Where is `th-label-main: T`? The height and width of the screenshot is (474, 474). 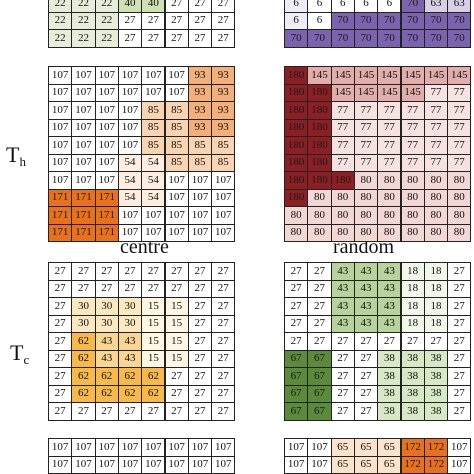
th-label-main: T is located at coordinates (13, 154).